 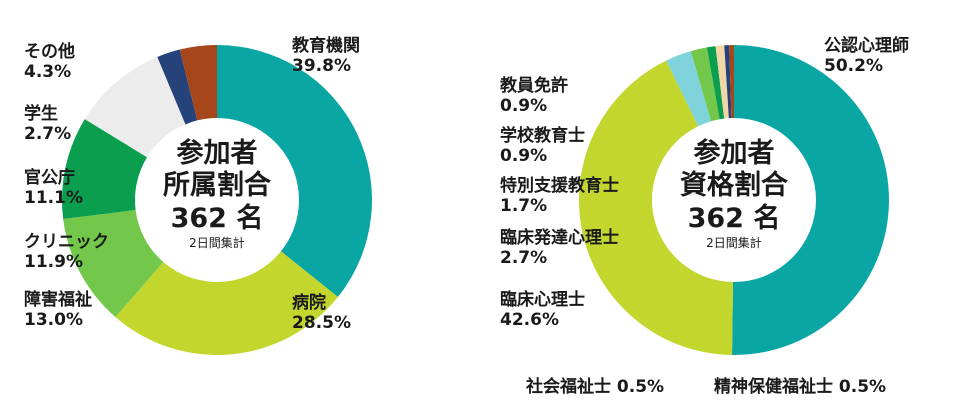 What do you see at coordinates (534, 86) in the screenshot?
I see `right-label-teacher-license-name: 教員免許` at bounding box center [534, 86].